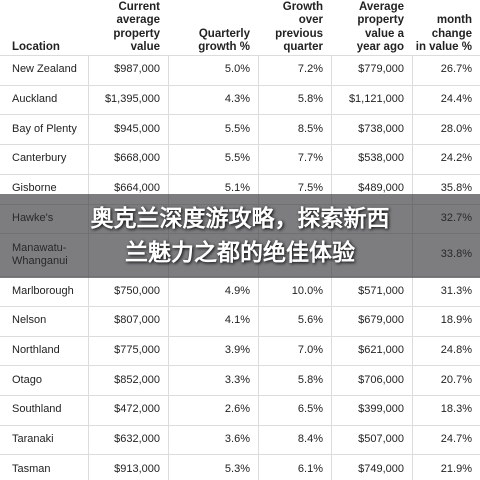  What do you see at coordinates (451, 33) in the screenshot?
I see `header-text: change` at bounding box center [451, 33].